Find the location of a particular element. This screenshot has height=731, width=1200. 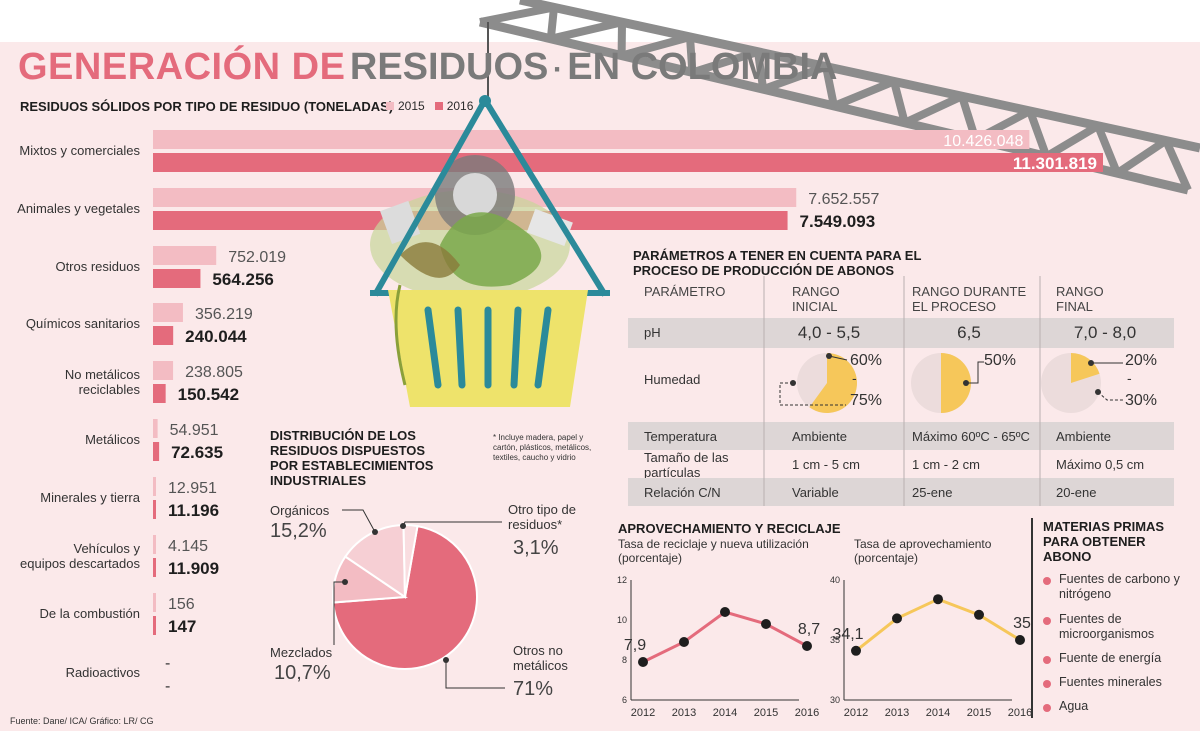

param-row-relacion: Relación C/N Variable 25-ene 20-ene is located at coordinates (901, 492).